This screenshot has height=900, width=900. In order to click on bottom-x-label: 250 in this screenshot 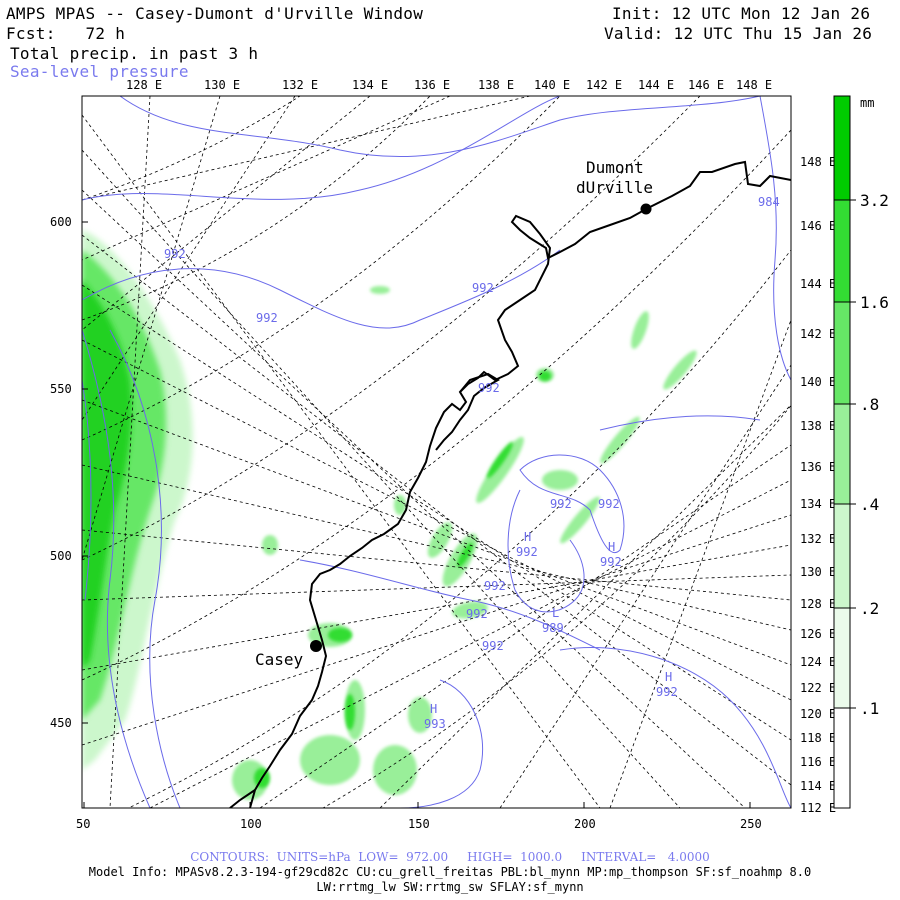, I will do `click(751, 824)`.